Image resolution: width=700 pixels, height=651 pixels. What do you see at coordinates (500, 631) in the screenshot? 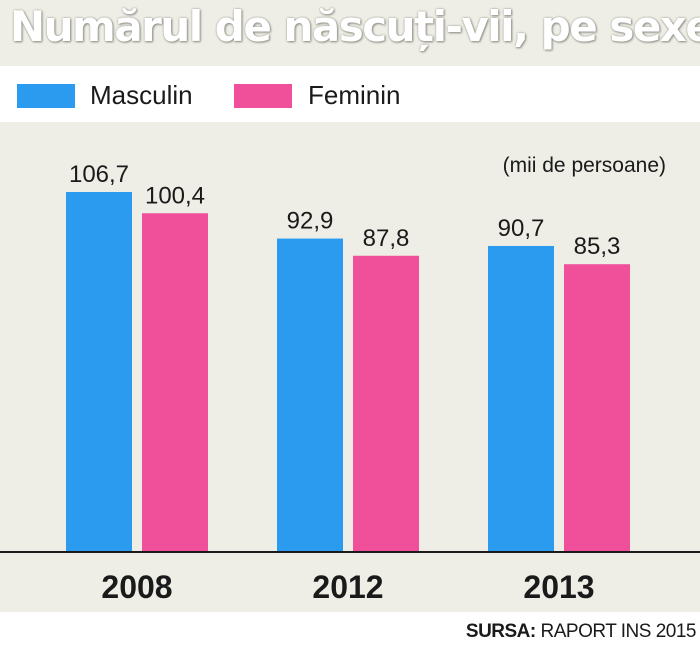
I see `source-label: SURSA:` at bounding box center [500, 631].